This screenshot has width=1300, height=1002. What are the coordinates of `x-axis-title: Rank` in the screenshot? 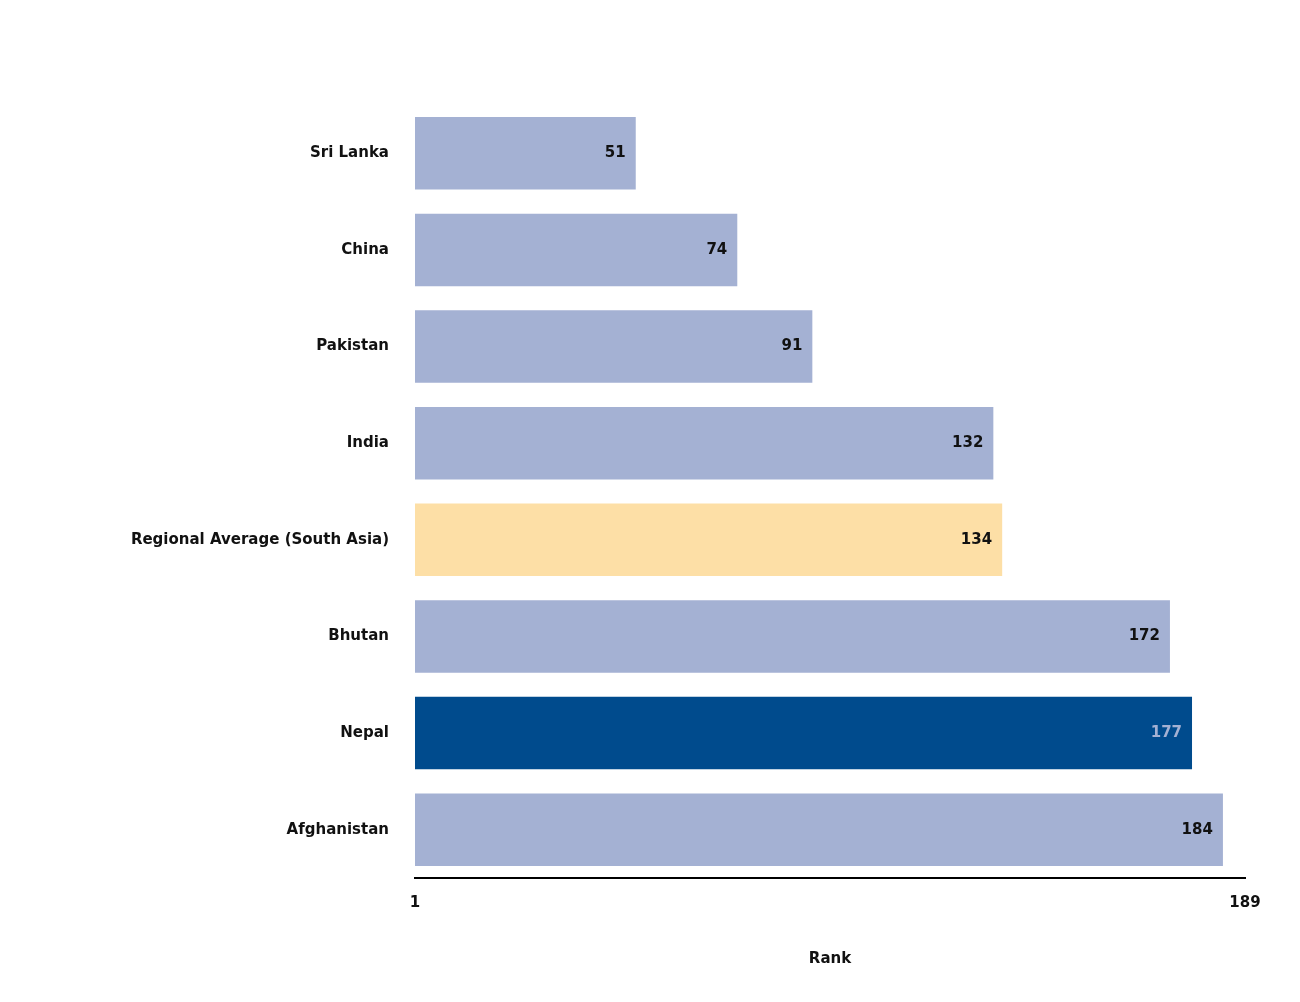 It's located at (830, 957).